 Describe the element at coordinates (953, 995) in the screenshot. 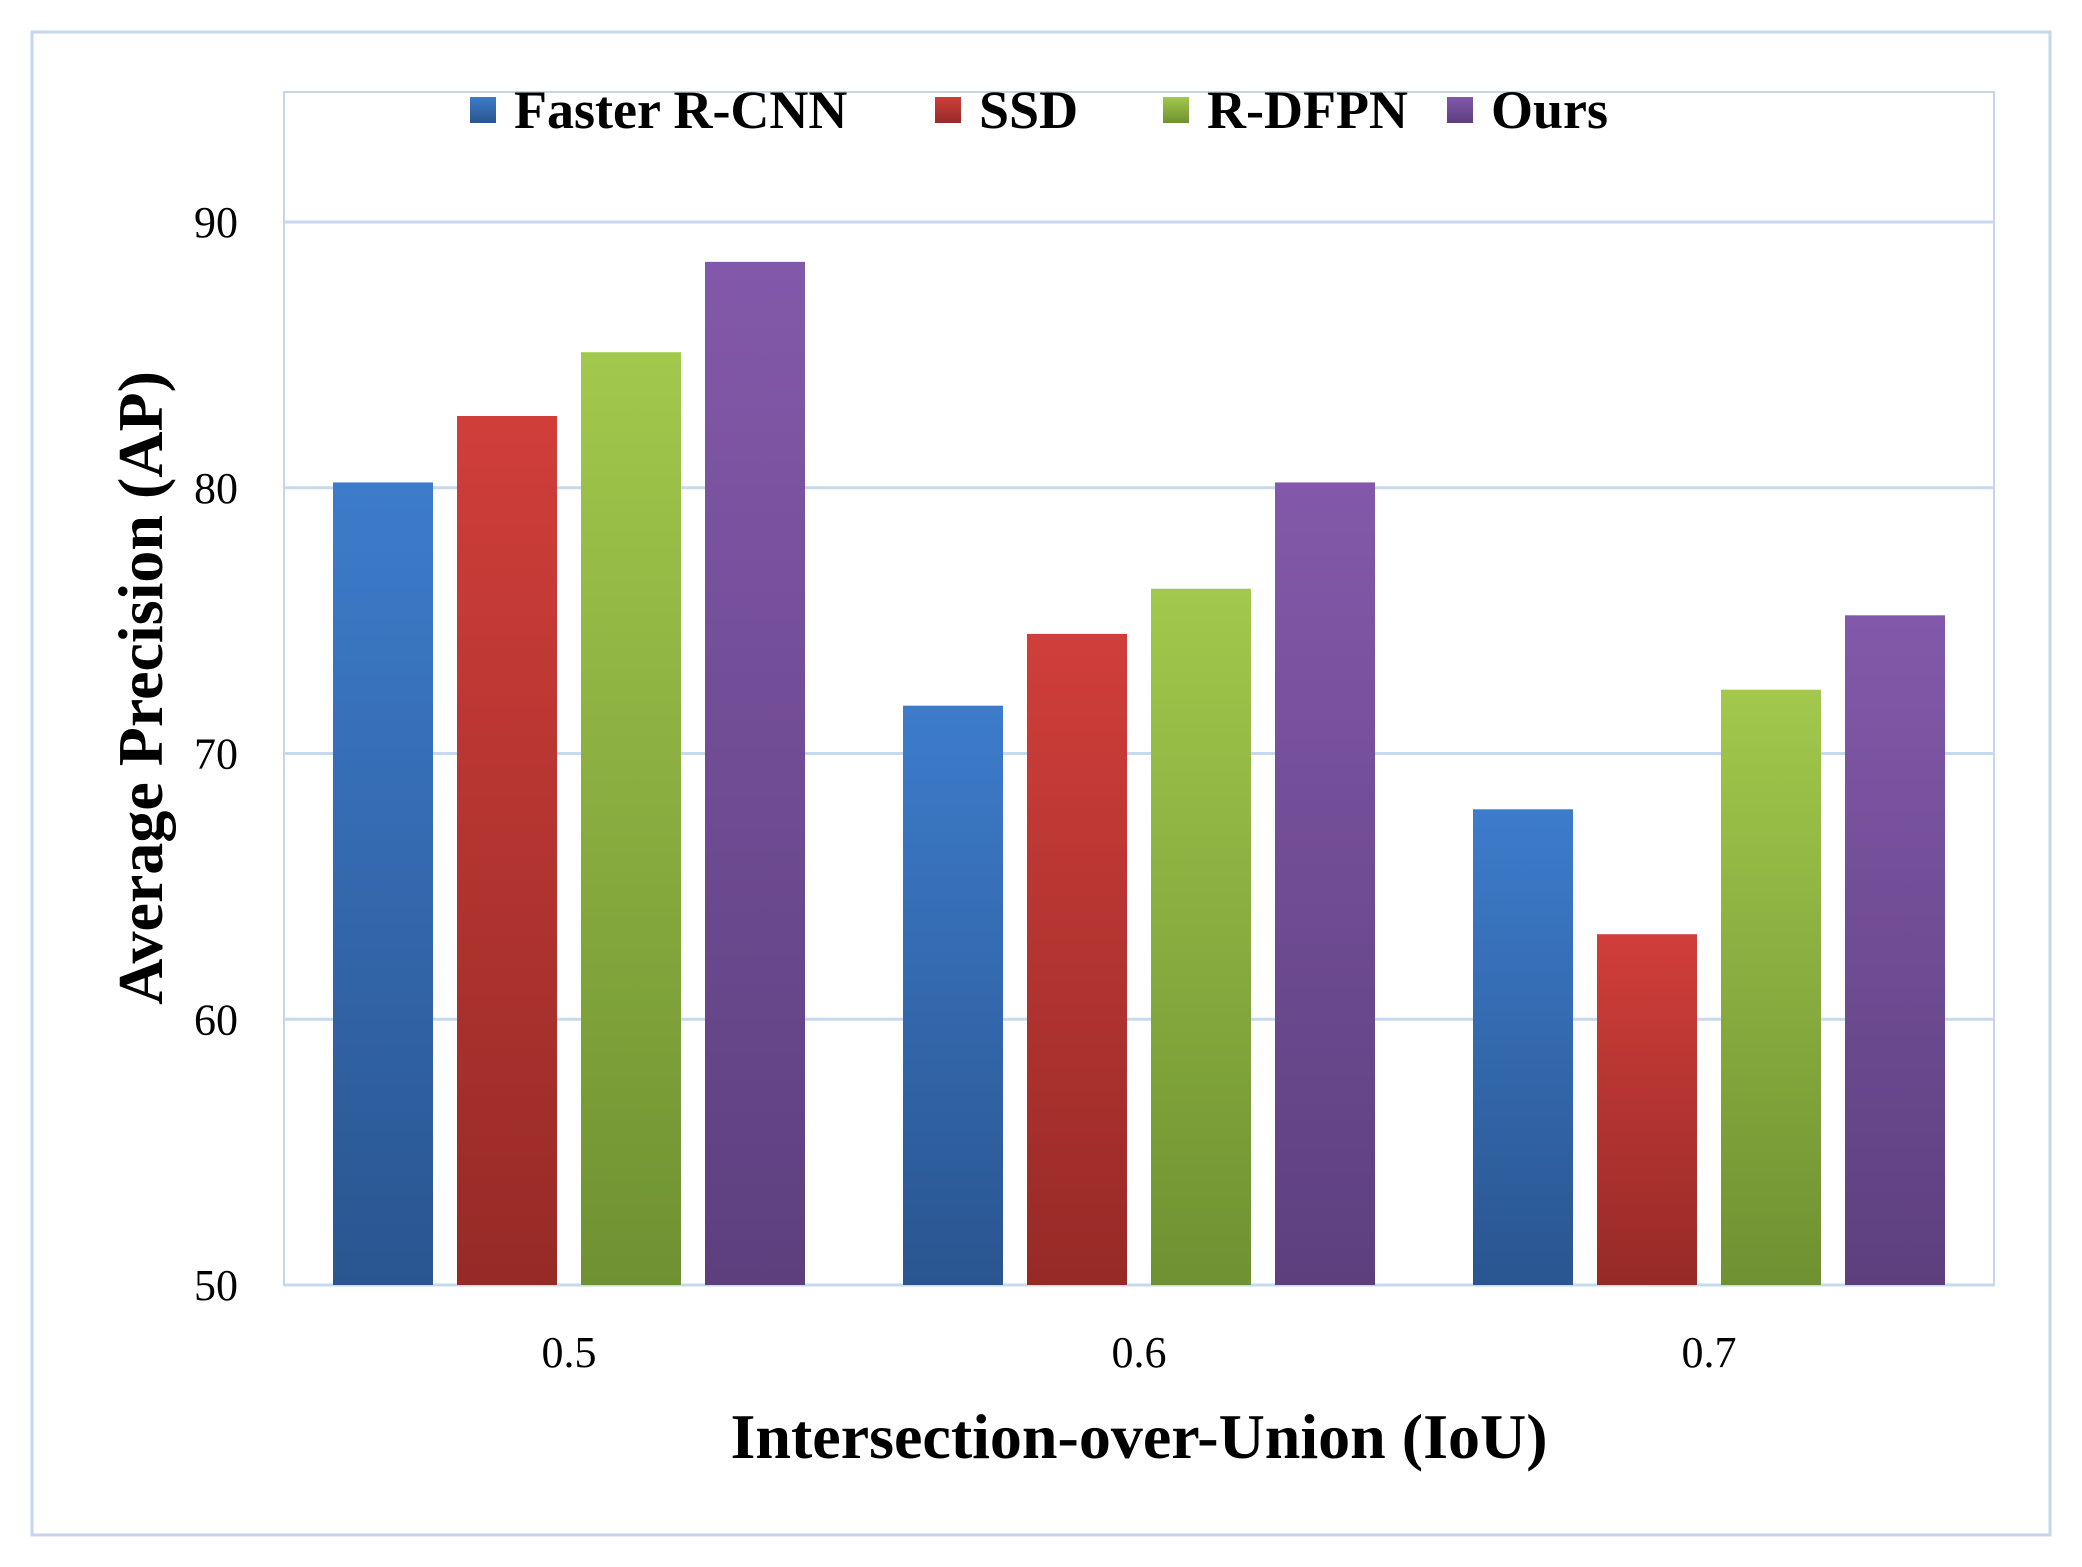

I see `bar-faster-r-cnn-iou-0.6` at that location.